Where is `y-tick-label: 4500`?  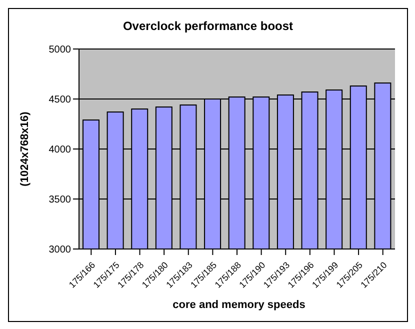
y-tick-label: 4500 is located at coordinates (60, 100).